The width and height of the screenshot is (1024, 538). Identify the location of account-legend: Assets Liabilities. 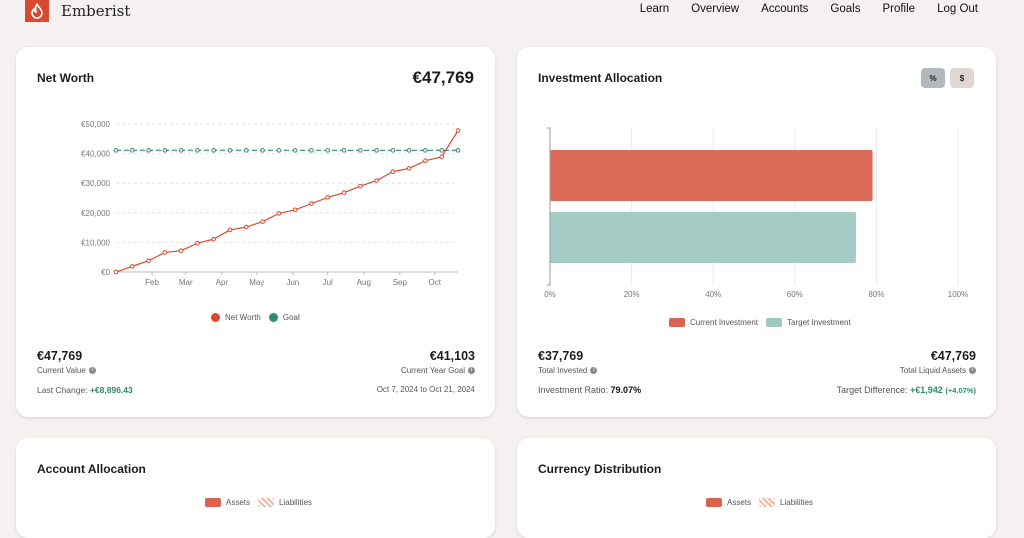
(258, 502).